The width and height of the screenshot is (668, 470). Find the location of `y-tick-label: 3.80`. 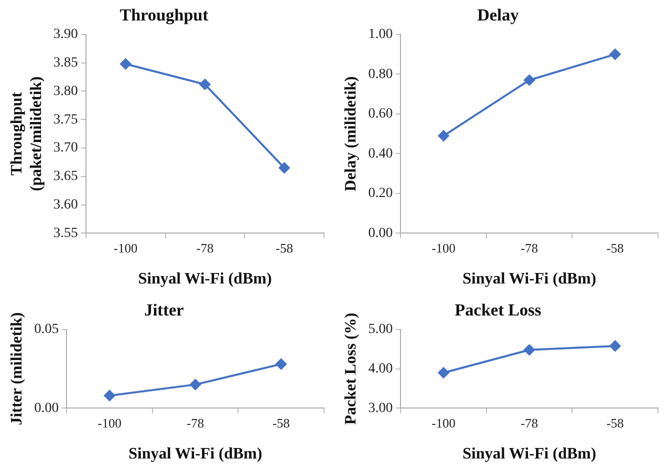

y-tick-label: 3.80 is located at coordinates (65, 91).